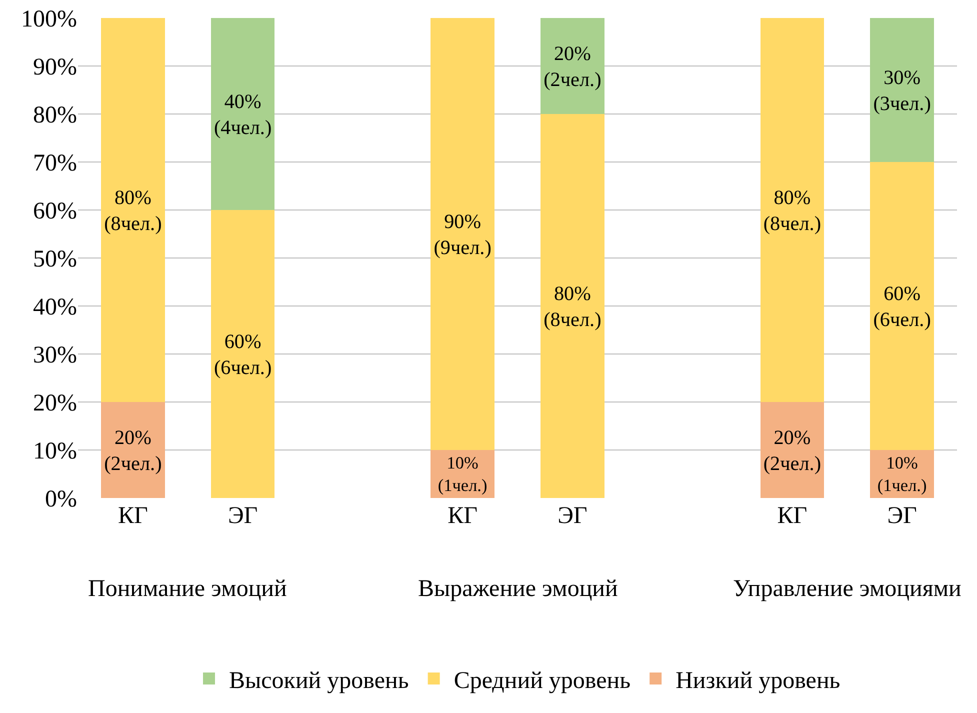 The image size is (977, 713). What do you see at coordinates (758, 681) in the screenshot?
I see `legend-label: Низкий уровень` at bounding box center [758, 681].